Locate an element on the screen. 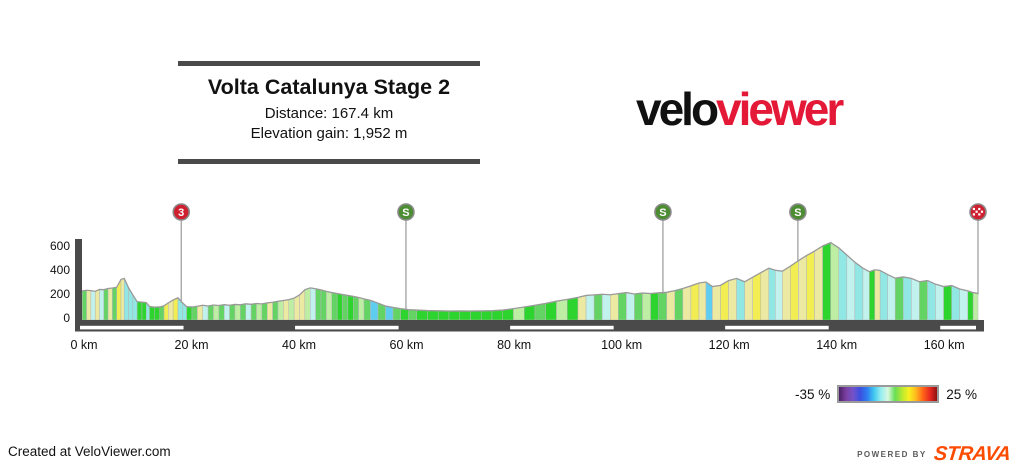 The height and width of the screenshot is (472, 1023). x-tick-label: 40 km is located at coordinates (299, 345).